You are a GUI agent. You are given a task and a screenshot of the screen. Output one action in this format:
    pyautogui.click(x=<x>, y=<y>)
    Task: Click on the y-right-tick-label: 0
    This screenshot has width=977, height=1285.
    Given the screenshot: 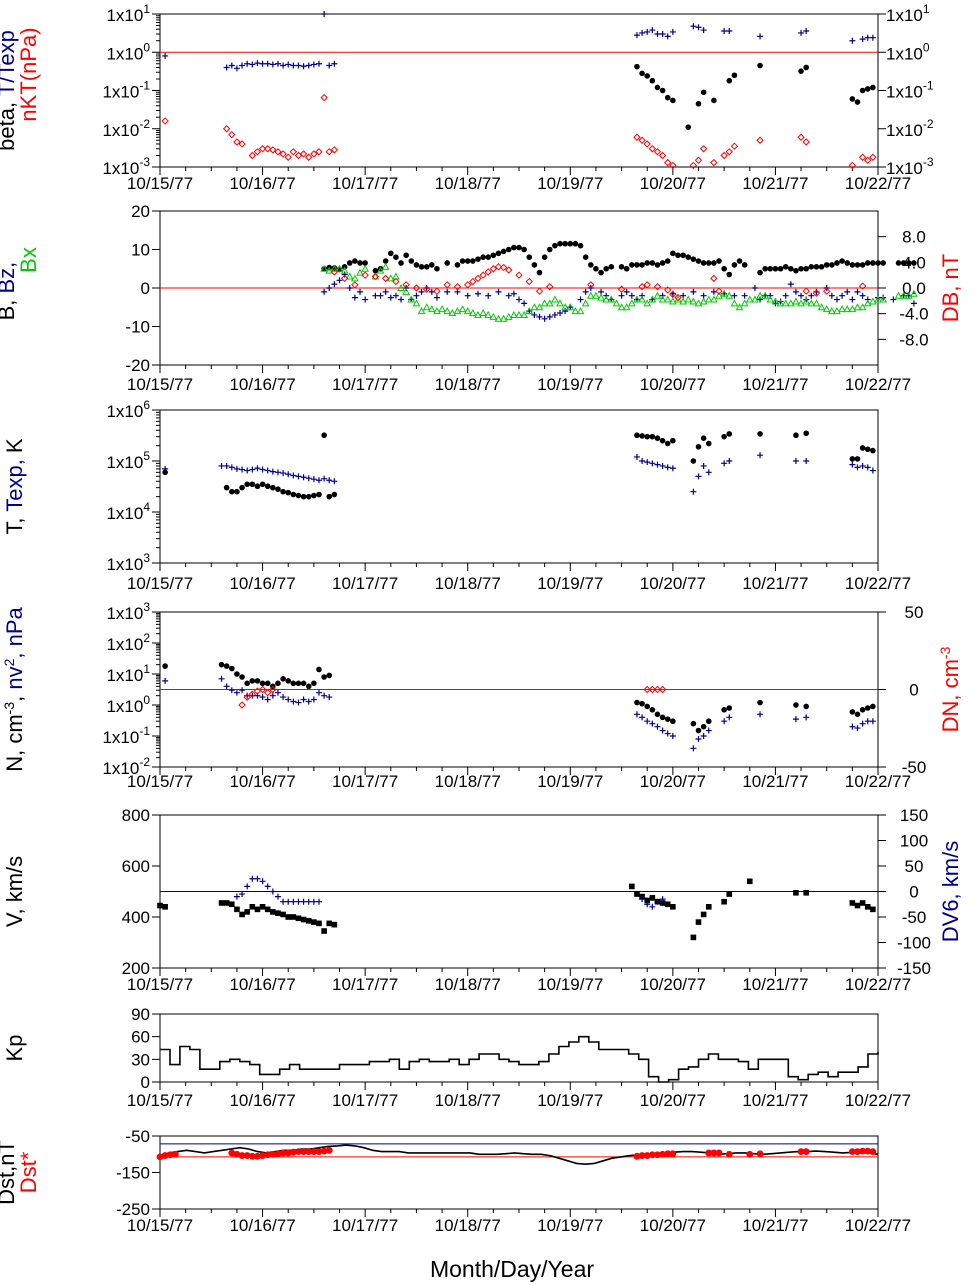 What is the action you would take?
    pyautogui.click(x=913, y=690)
    